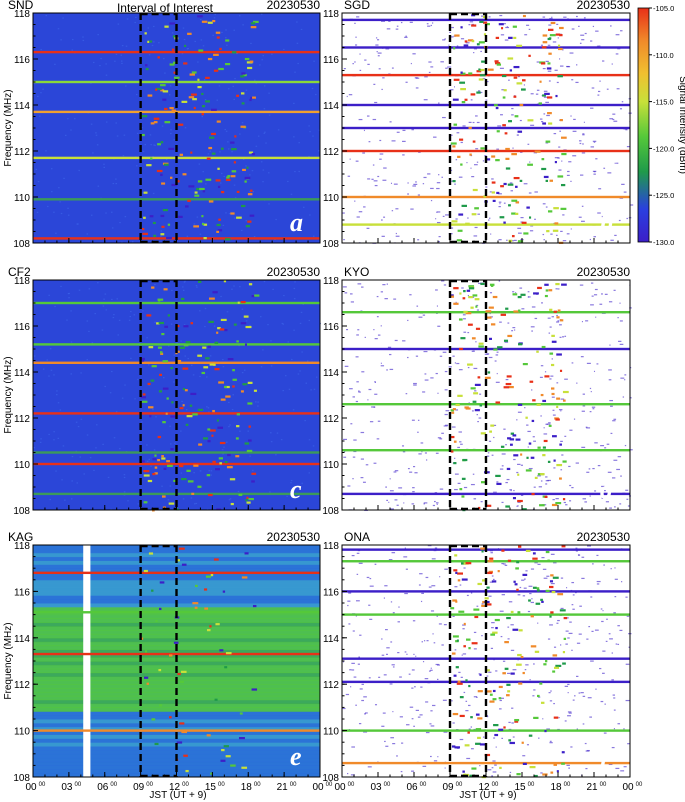  What do you see at coordinates (211, 787) in the screenshot?
I see `x-tick-label: 15` at bounding box center [211, 787].